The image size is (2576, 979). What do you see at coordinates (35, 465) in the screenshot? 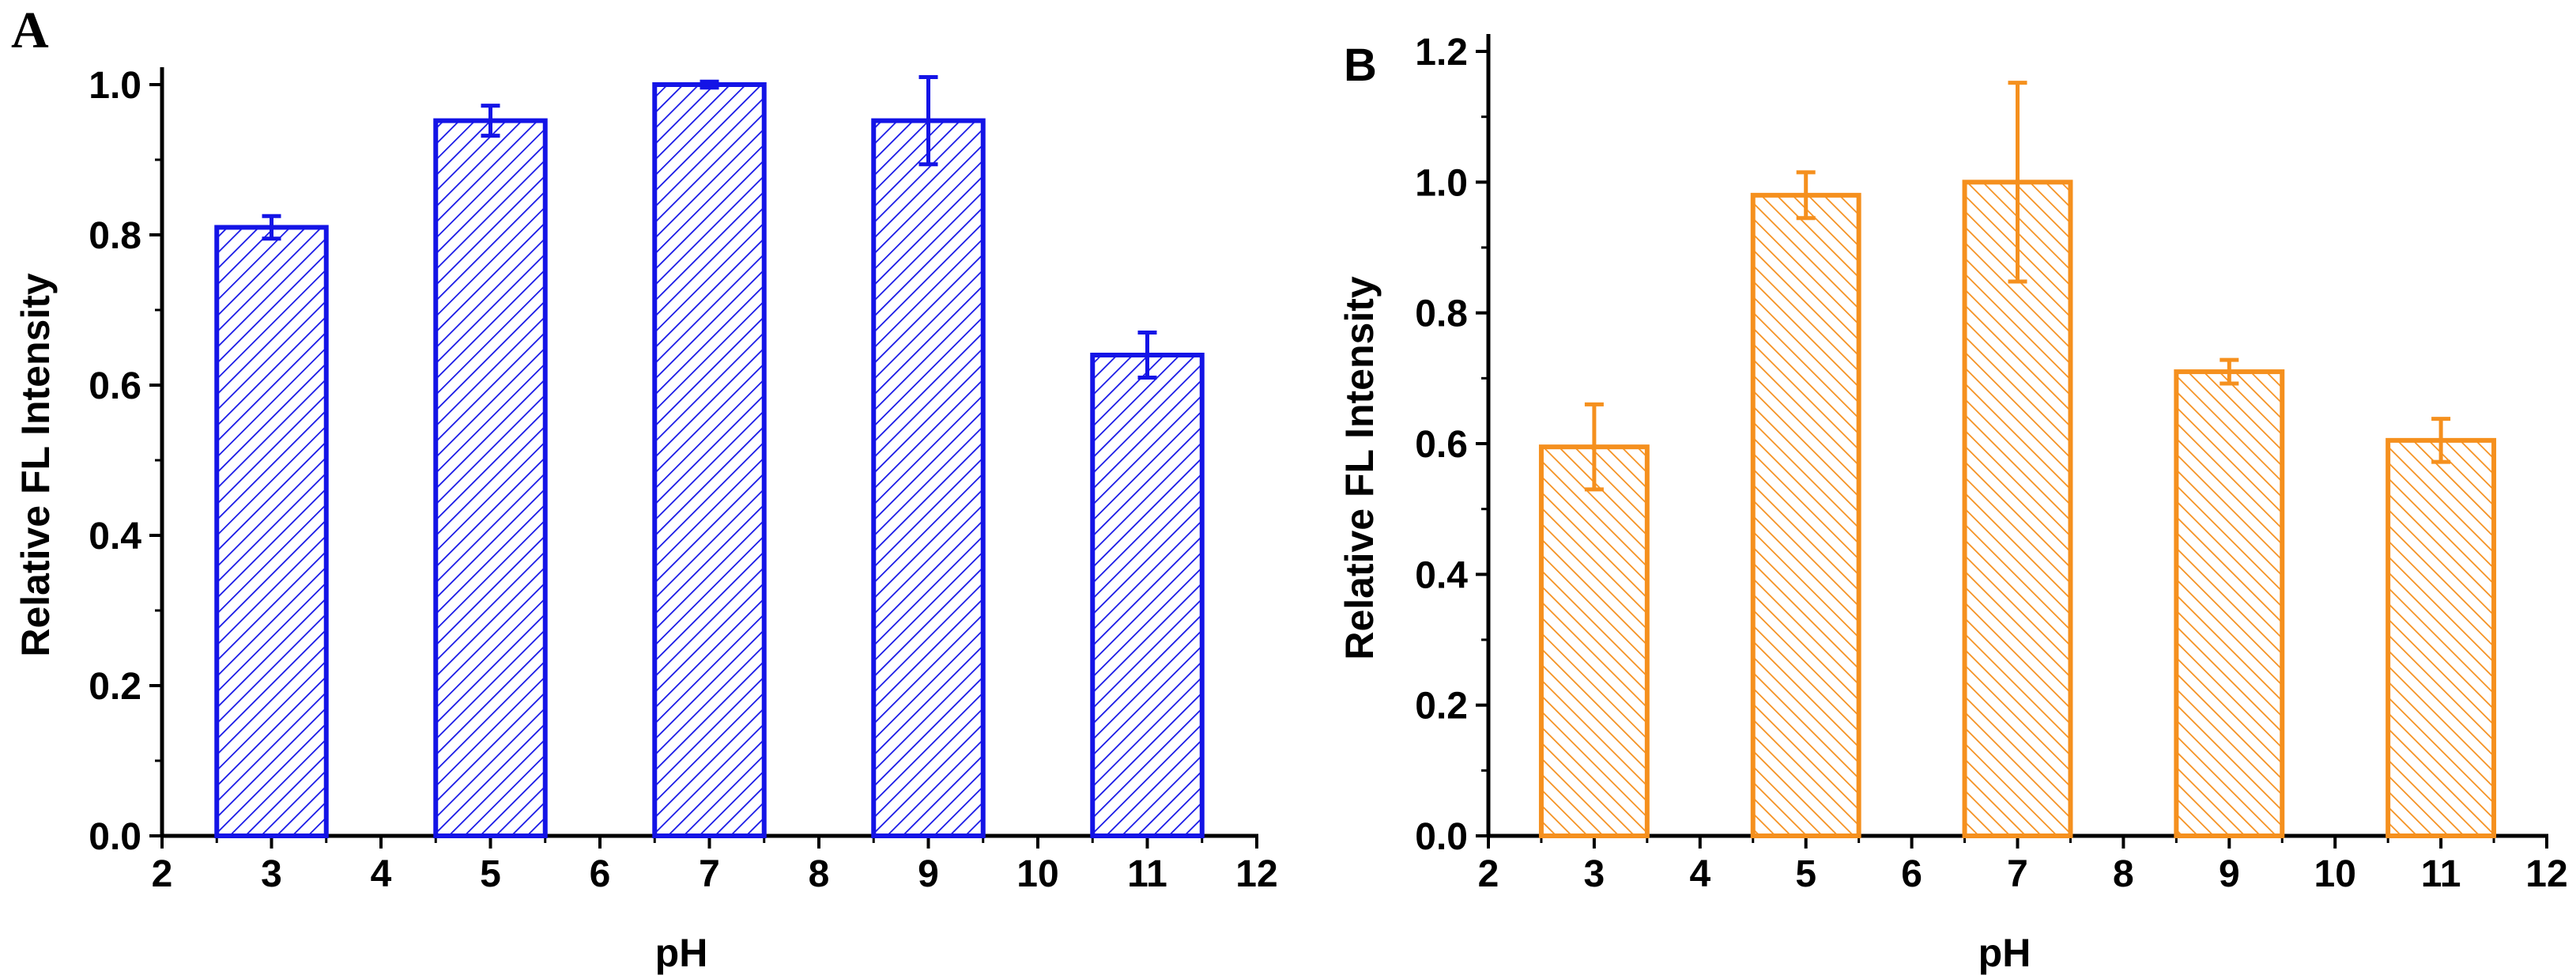
I see `panel-a-y-axis-title: Relative FL Intensity` at bounding box center [35, 465].